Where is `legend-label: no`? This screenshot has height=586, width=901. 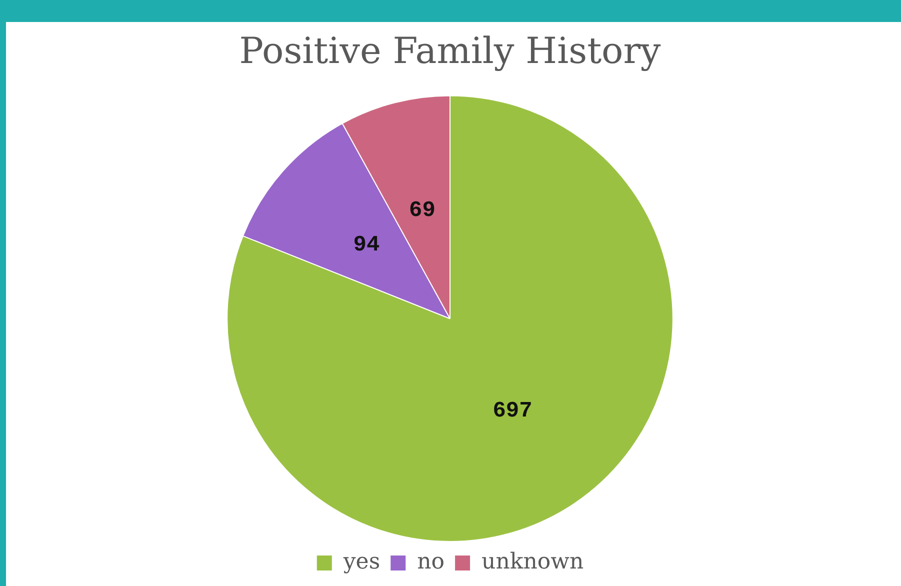 legend-label: no is located at coordinates (431, 562).